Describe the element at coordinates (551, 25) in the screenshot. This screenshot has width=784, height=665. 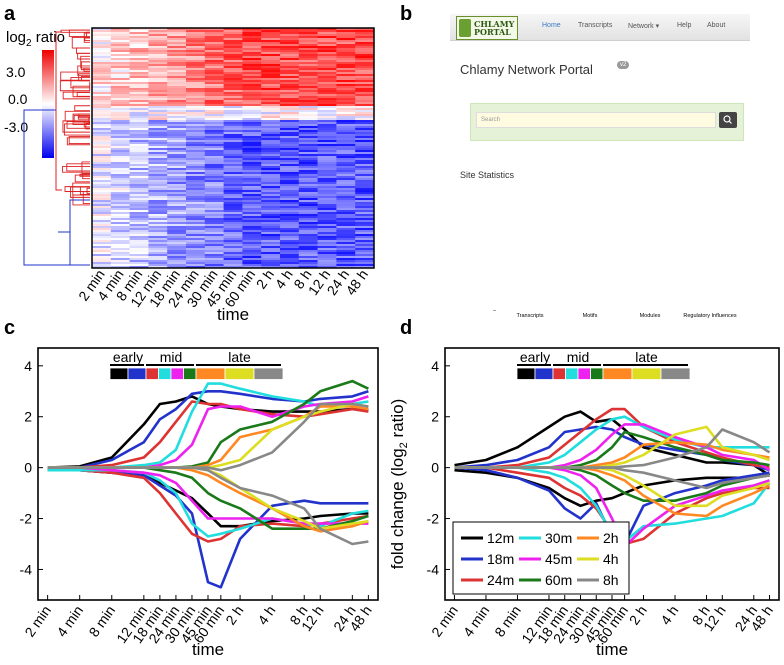
I see `nav-home: Home` at that location.